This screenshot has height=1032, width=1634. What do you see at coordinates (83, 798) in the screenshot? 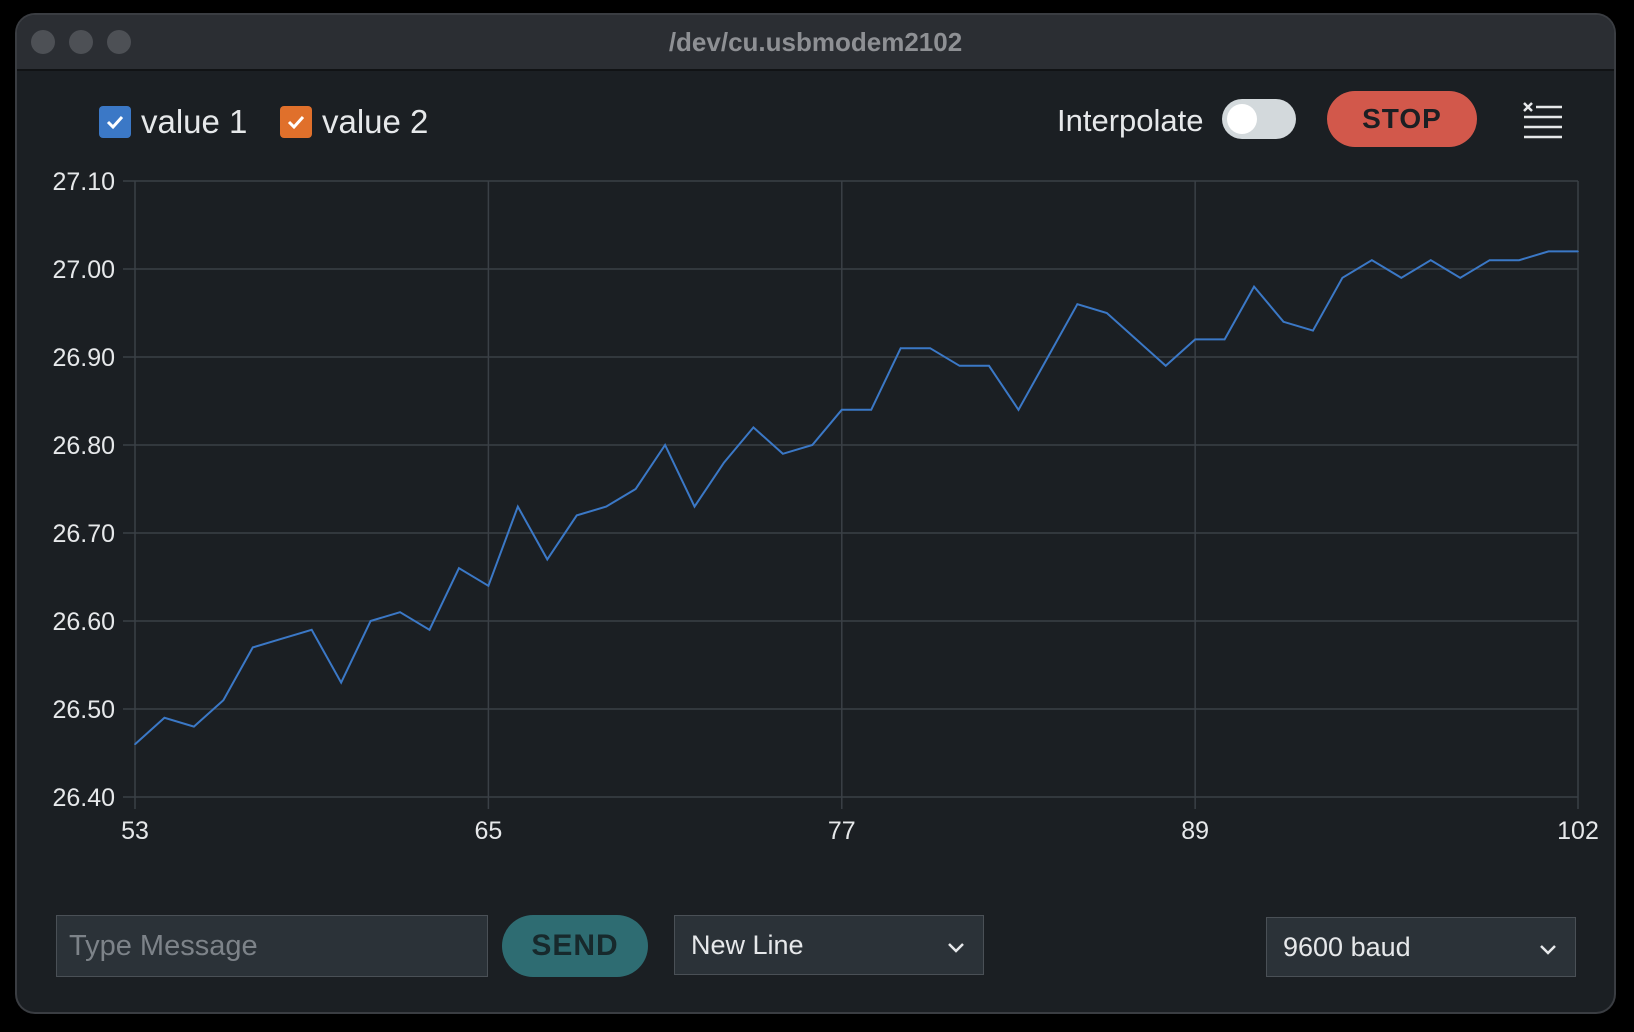
I see `y-tick-label: 26.40` at bounding box center [83, 798].